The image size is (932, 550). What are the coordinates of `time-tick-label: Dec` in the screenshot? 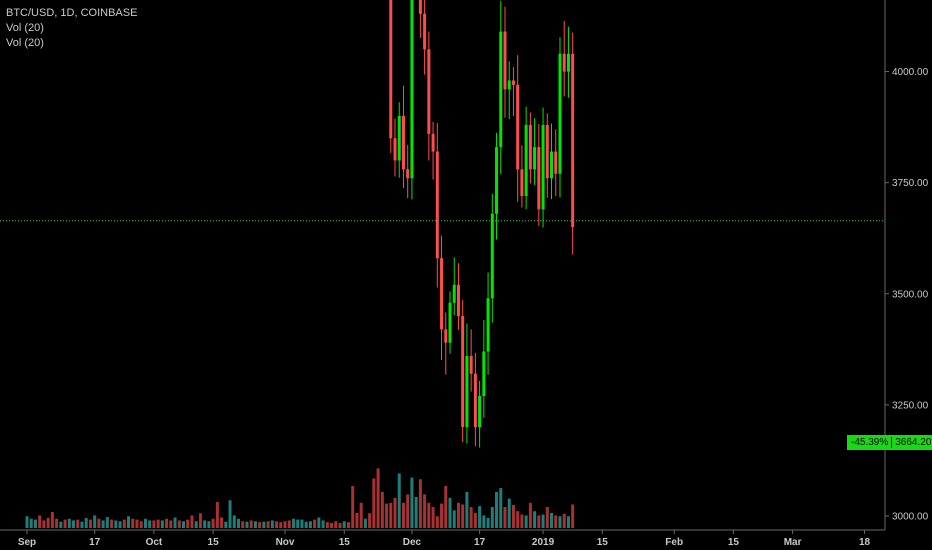 It's located at (412, 542).